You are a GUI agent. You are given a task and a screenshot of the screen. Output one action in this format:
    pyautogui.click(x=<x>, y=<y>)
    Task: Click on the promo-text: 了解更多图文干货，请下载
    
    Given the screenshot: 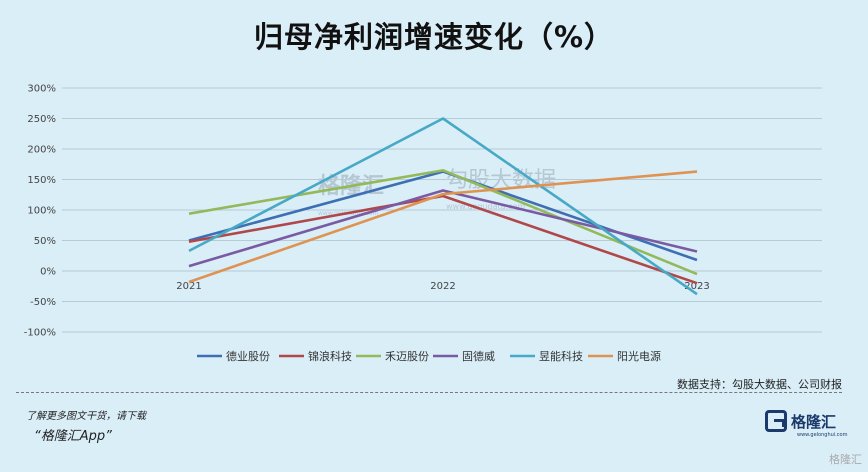 What is the action you would take?
    pyautogui.click(x=86, y=416)
    